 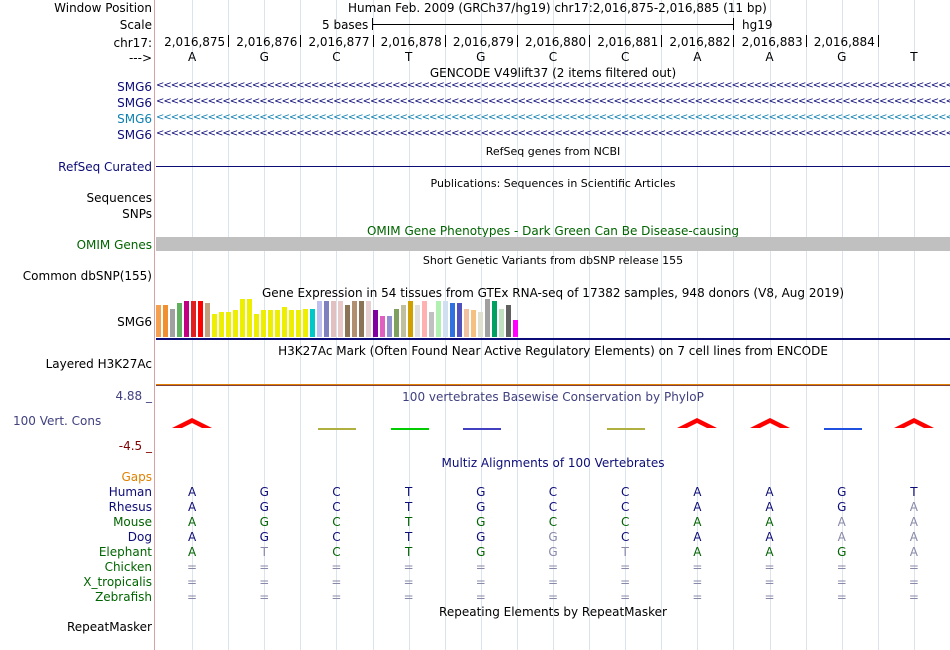 What do you see at coordinates (700, 42) in the screenshot?
I see `ruler-position-label: 2,016,882` at bounding box center [700, 42].